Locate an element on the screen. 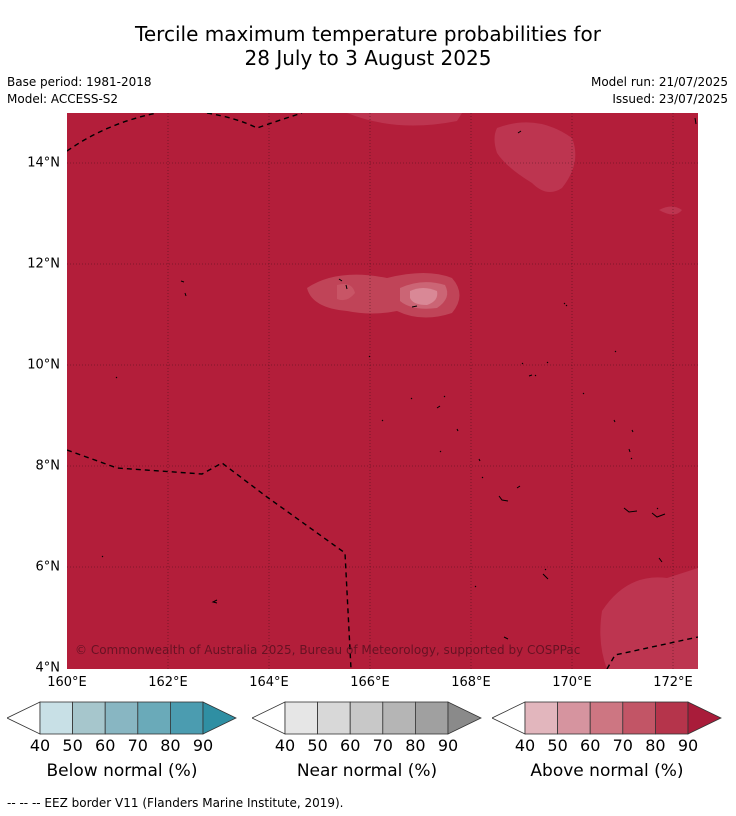 This screenshot has height=816, width=736. lon-label-162: 162°E is located at coordinates (168, 682).